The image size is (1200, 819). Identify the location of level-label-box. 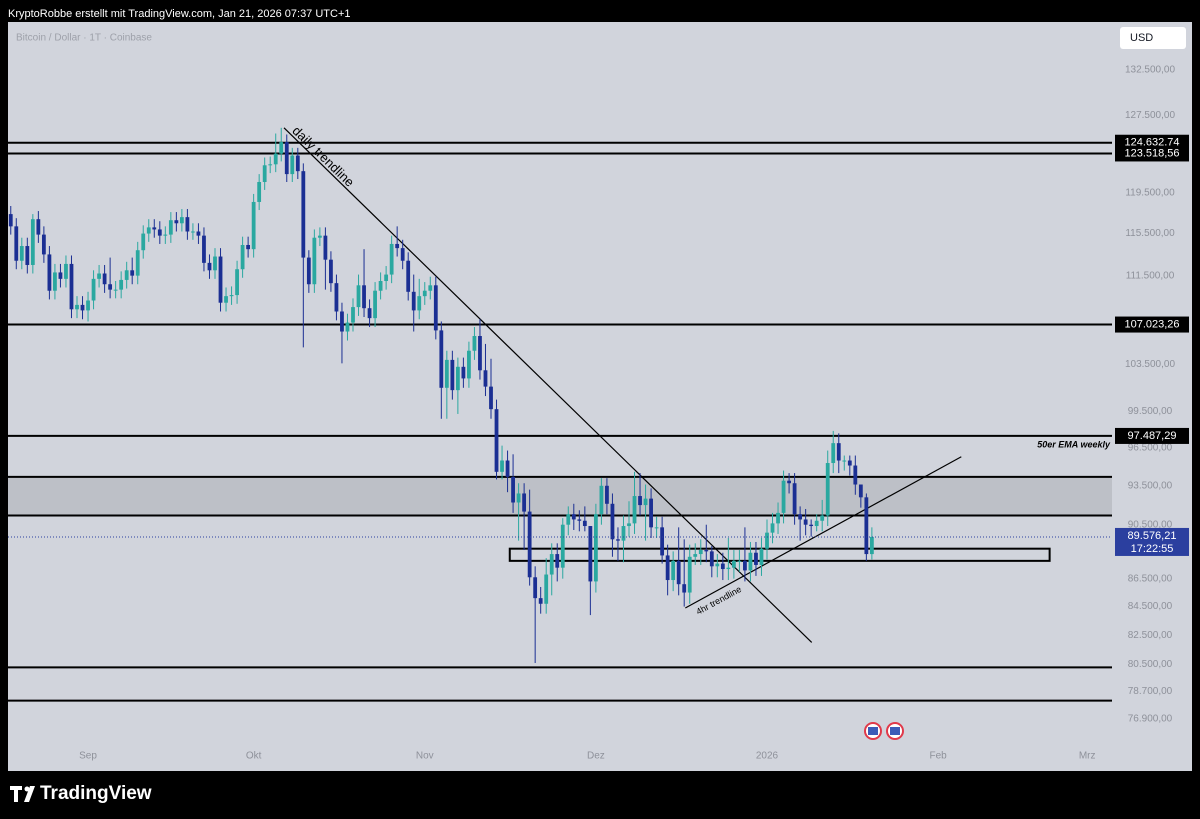
(1152, 153).